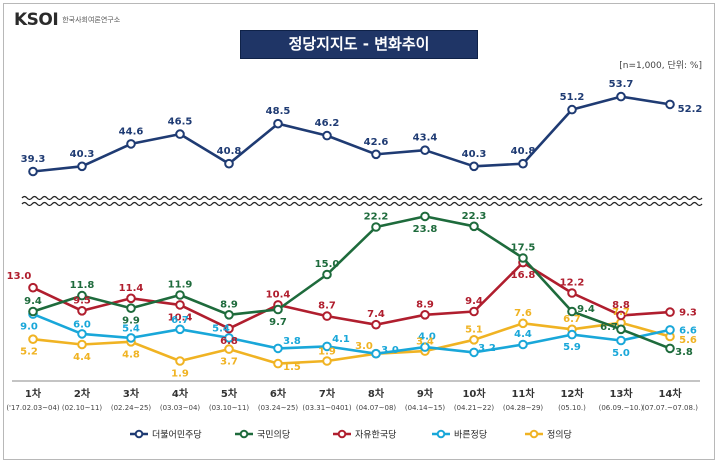 Image resolution: width=720 pixels, height=465 pixels. Describe the element at coordinates (33, 301) in the screenshot. I see `series-2-label-1: 9.4` at that location.